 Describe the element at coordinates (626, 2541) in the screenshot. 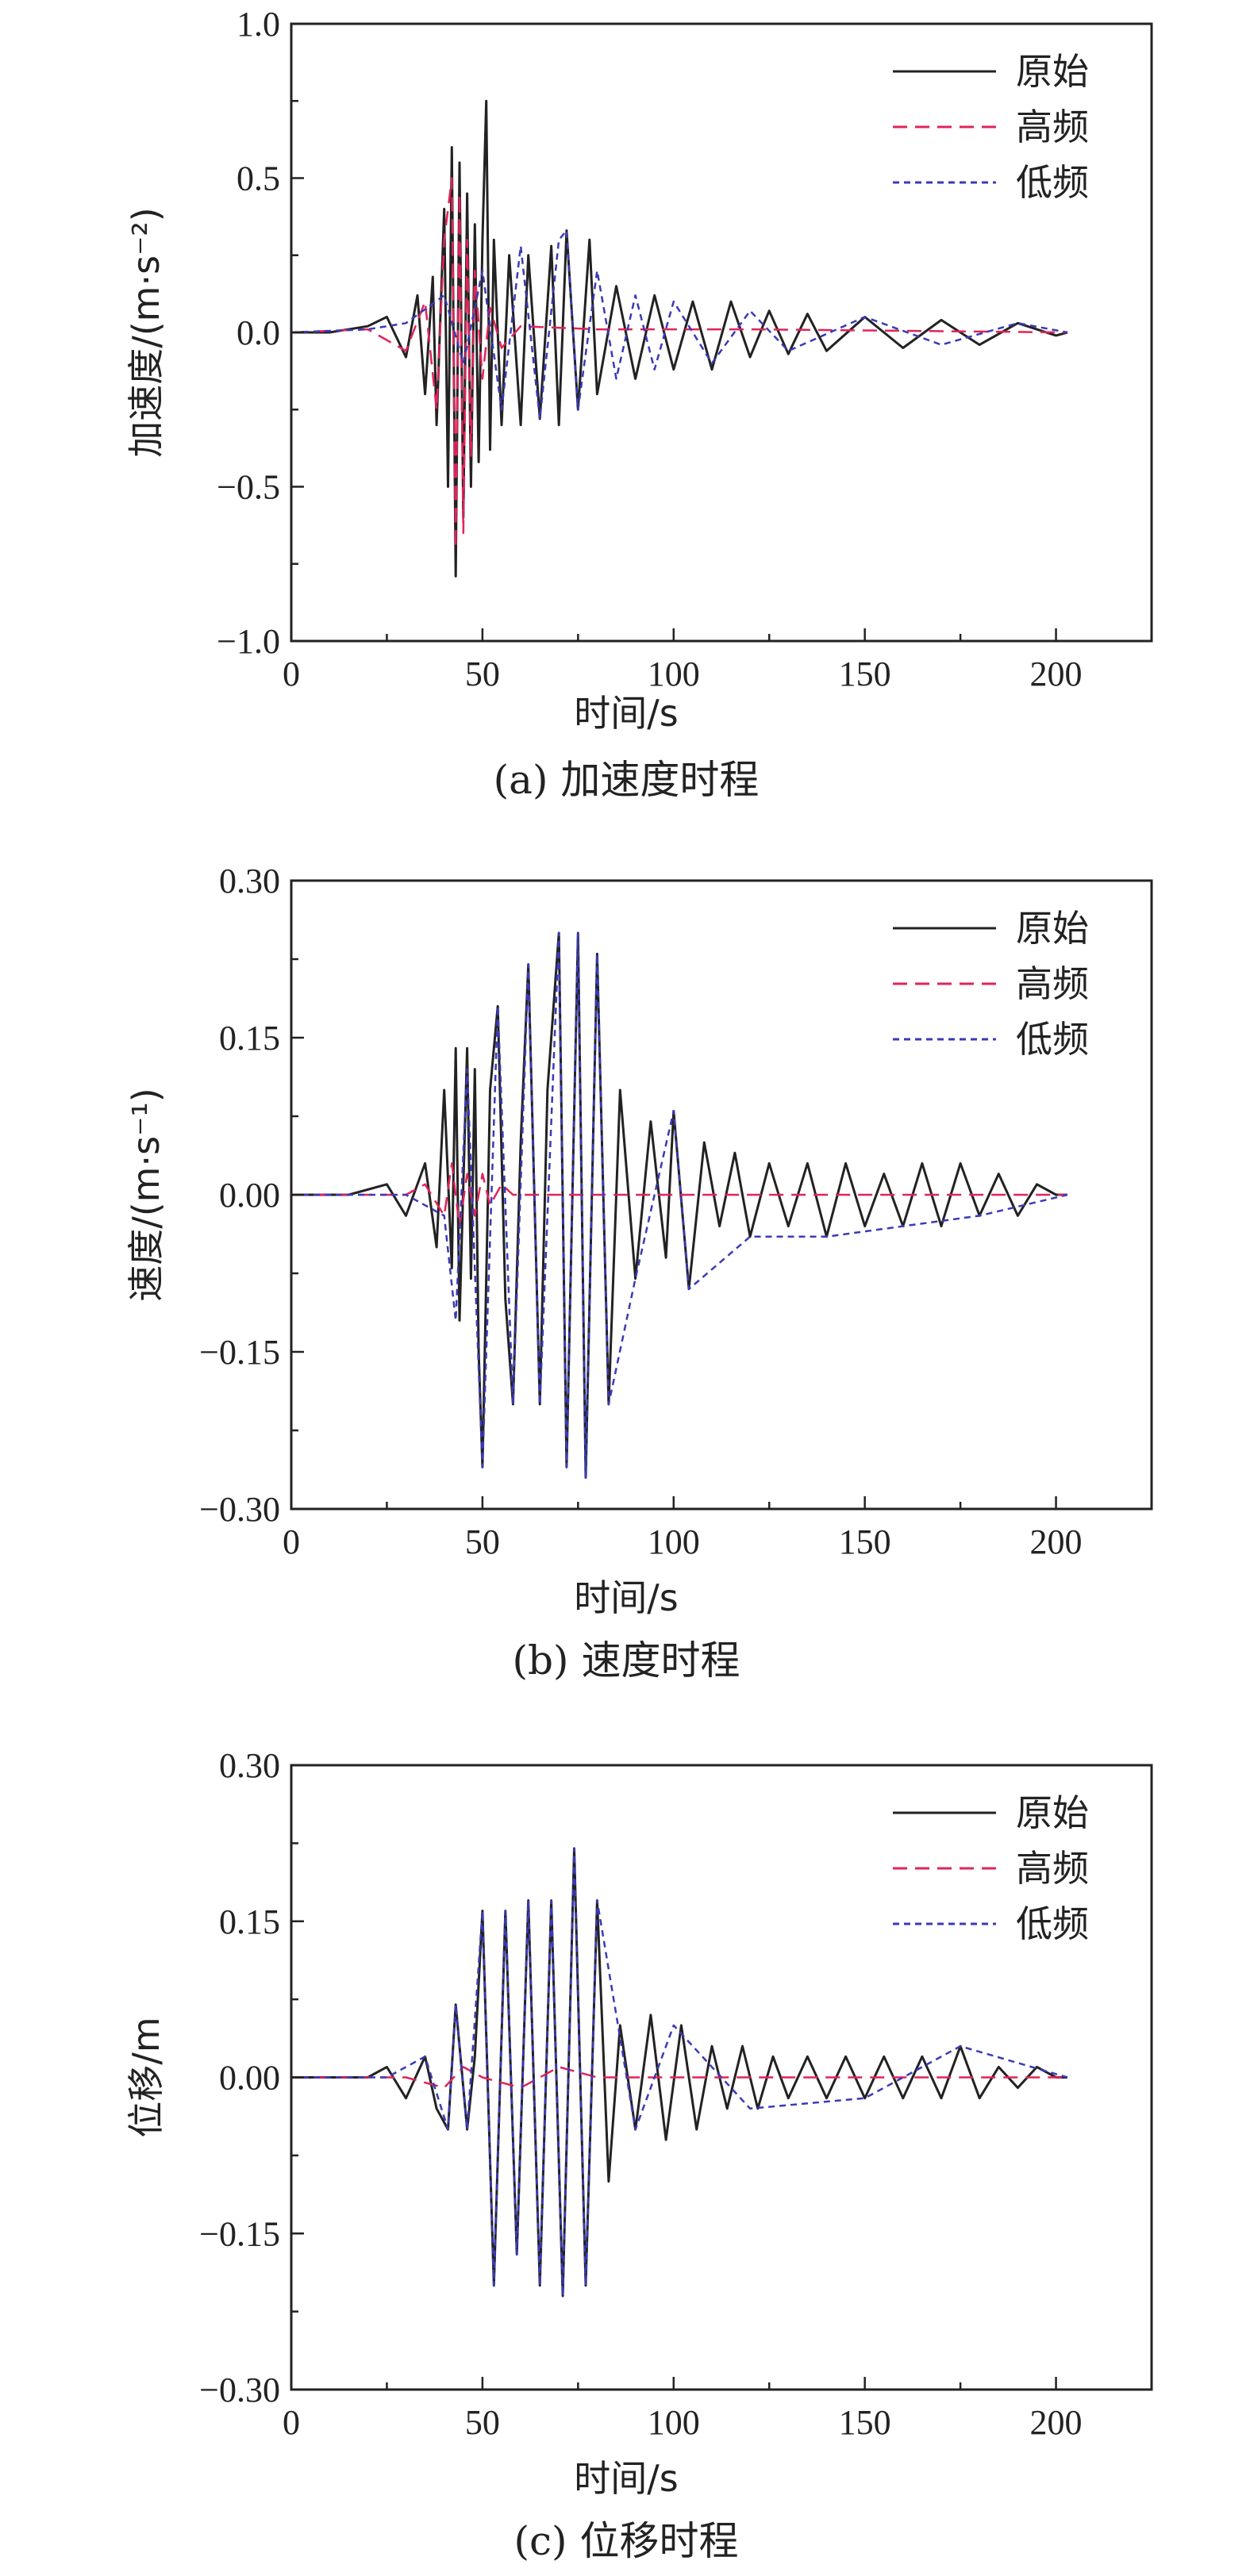

I see `panel-caption: (c) 位移时程` at that location.